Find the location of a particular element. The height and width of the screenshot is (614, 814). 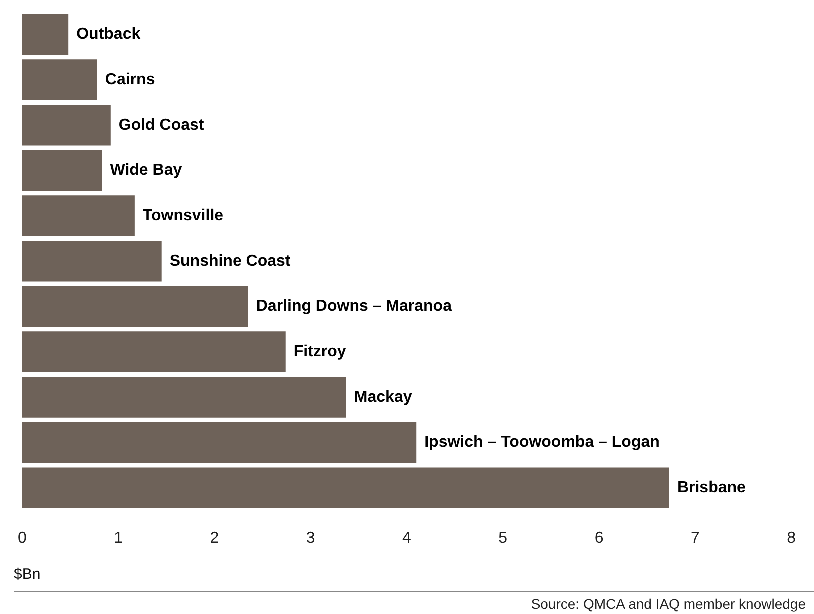

x-tick-label: 2 is located at coordinates (215, 538).